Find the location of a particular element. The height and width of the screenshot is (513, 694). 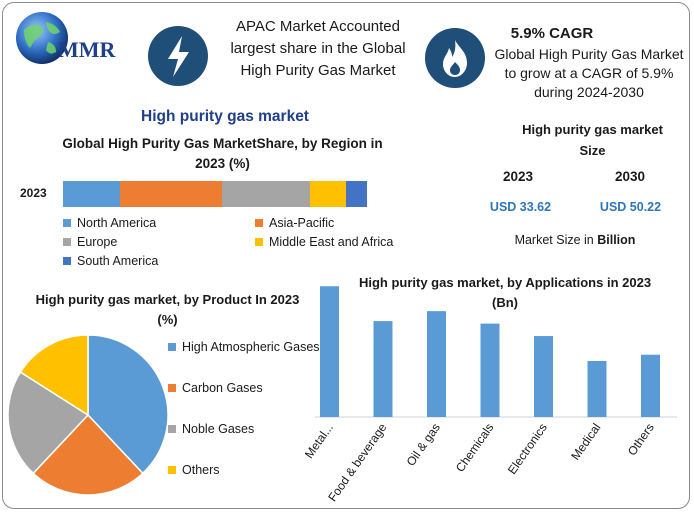

product-legend-noble-gases: Noble Gases is located at coordinates (211, 429).